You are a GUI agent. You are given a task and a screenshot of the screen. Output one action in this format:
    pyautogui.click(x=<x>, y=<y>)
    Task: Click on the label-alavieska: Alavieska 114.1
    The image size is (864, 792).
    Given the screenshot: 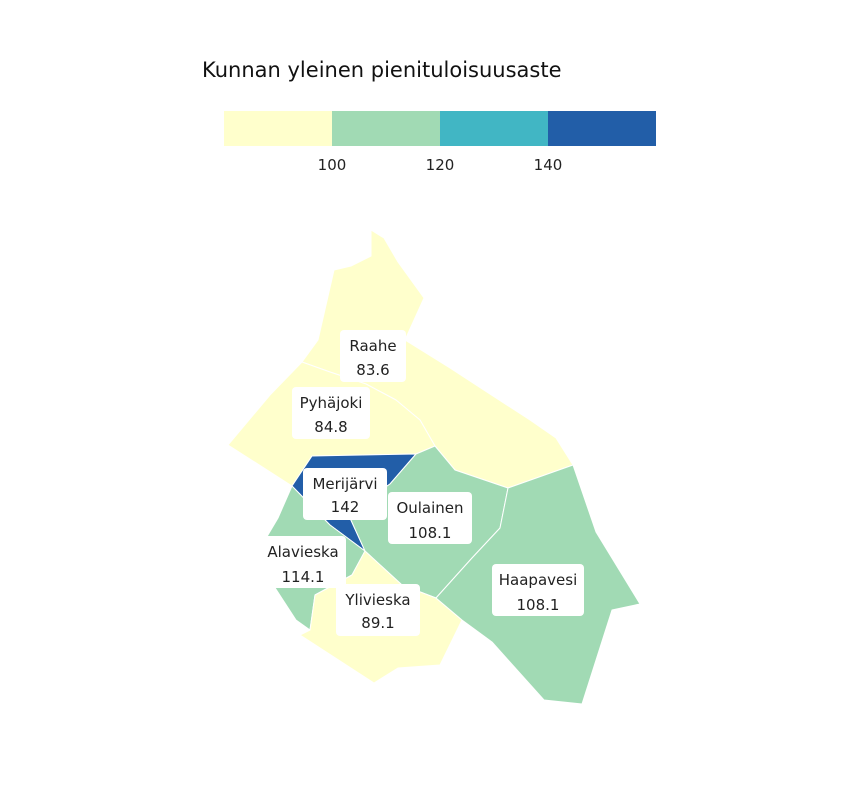 What is the action you would take?
    pyautogui.click(x=303, y=562)
    